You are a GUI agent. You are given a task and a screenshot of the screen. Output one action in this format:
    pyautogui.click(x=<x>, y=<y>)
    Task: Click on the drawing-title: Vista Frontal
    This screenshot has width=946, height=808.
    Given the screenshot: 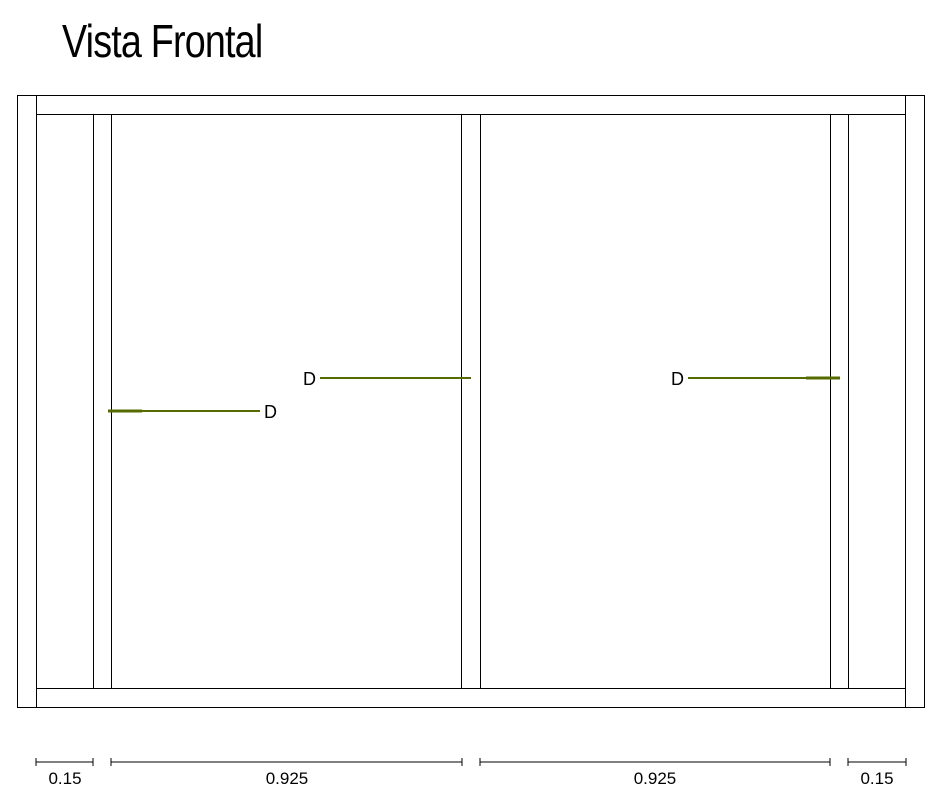 What is the action you would take?
    pyautogui.click(x=162, y=41)
    